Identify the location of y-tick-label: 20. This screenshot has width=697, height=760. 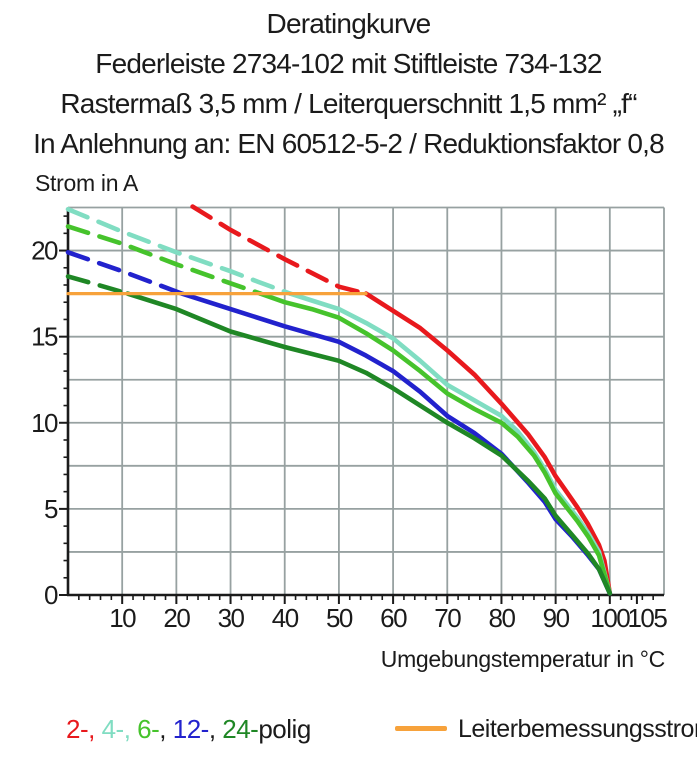
(44, 251).